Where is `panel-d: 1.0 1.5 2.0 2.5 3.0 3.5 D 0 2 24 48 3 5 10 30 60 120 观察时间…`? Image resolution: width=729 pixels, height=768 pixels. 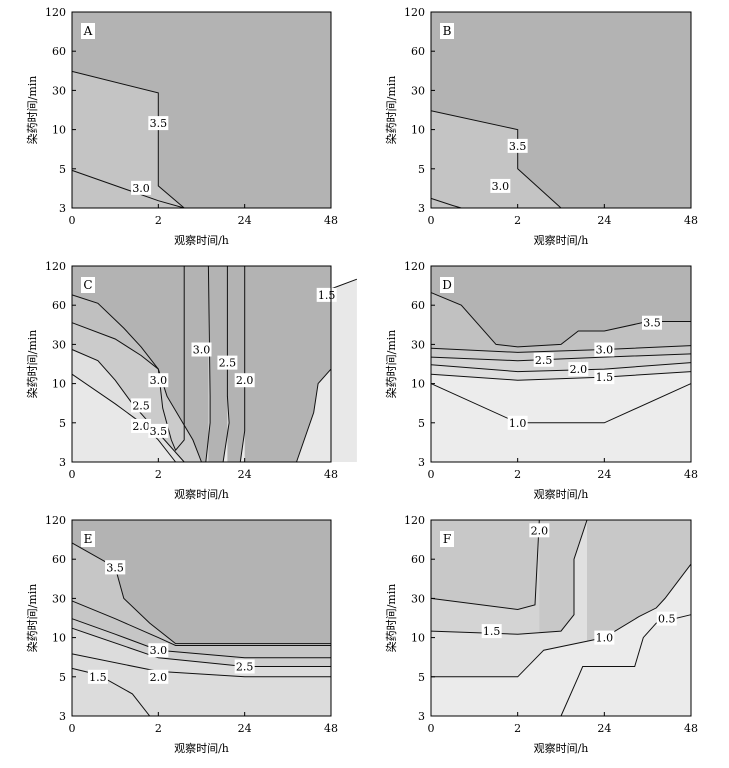 panel-d: 1.0 1.5 2.0 2.5 3.0 3.5 D 0 2 24 48 3 5 10 30 60 120 观察时间… is located at coordinates (541, 380).